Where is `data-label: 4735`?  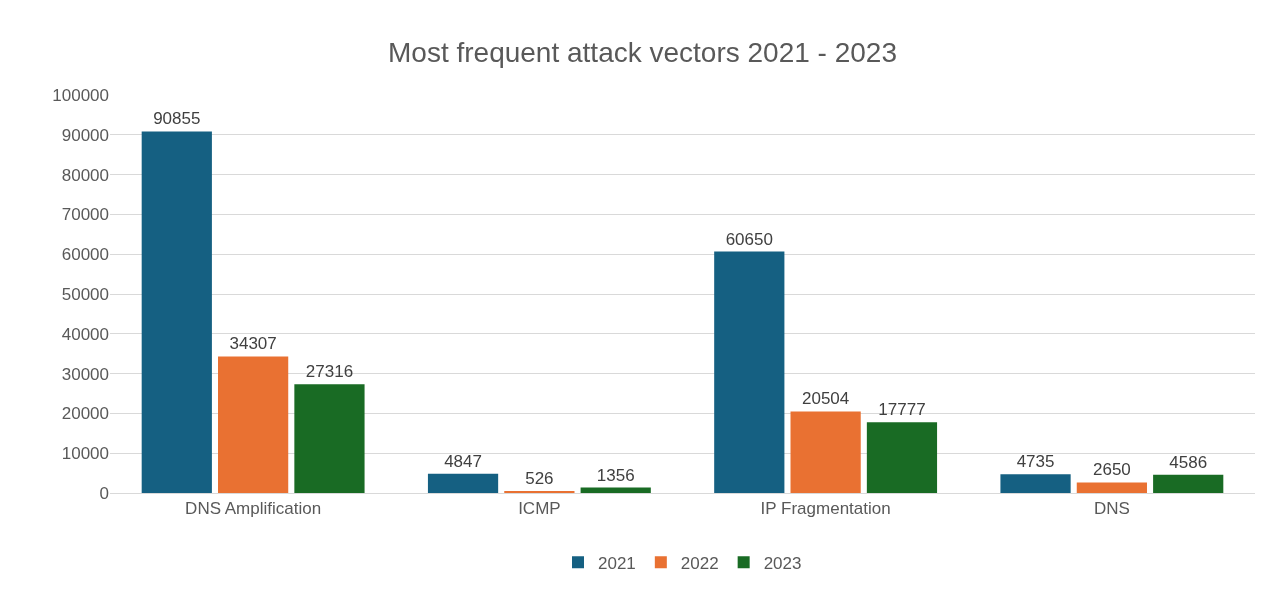
data-label: 4735 is located at coordinates (1035, 462).